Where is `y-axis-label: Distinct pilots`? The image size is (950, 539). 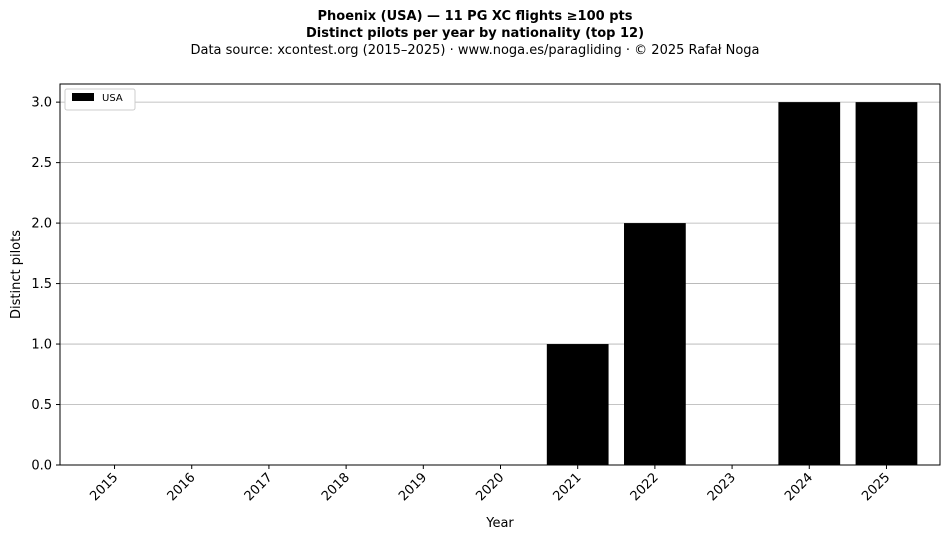 y-axis-label: Distinct pilots is located at coordinates (16, 274).